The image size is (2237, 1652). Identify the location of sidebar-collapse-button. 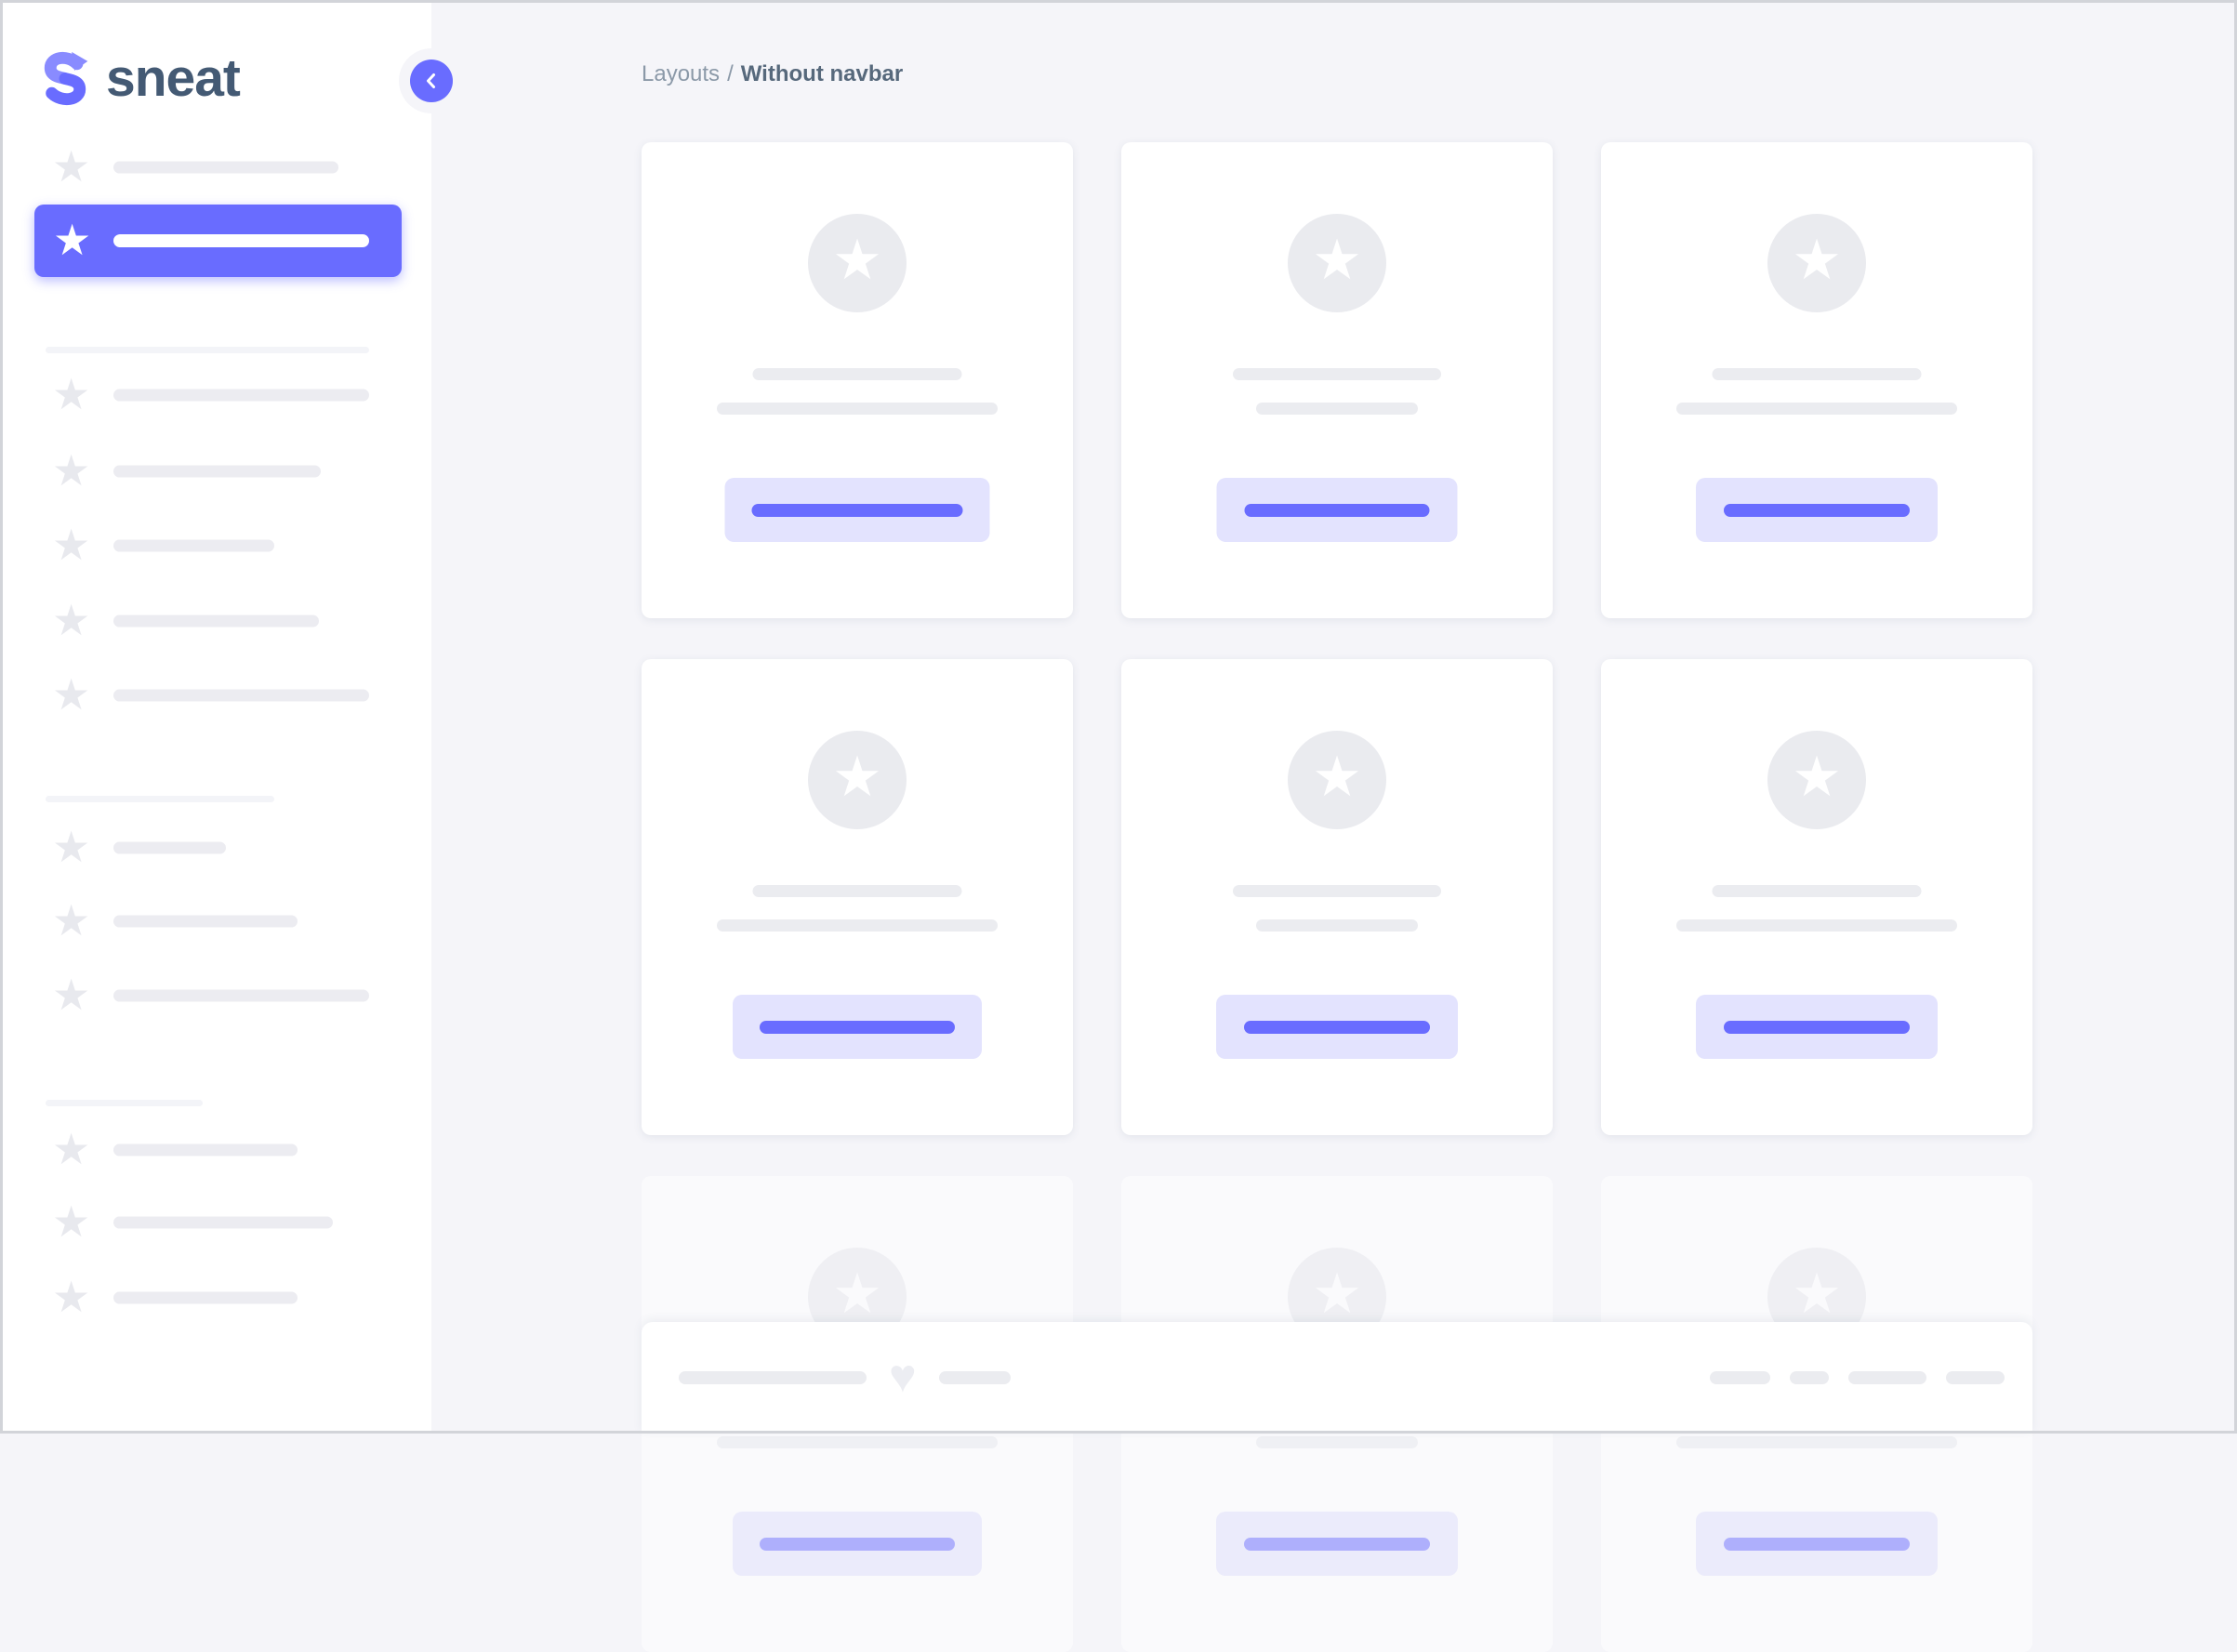
(431, 80).